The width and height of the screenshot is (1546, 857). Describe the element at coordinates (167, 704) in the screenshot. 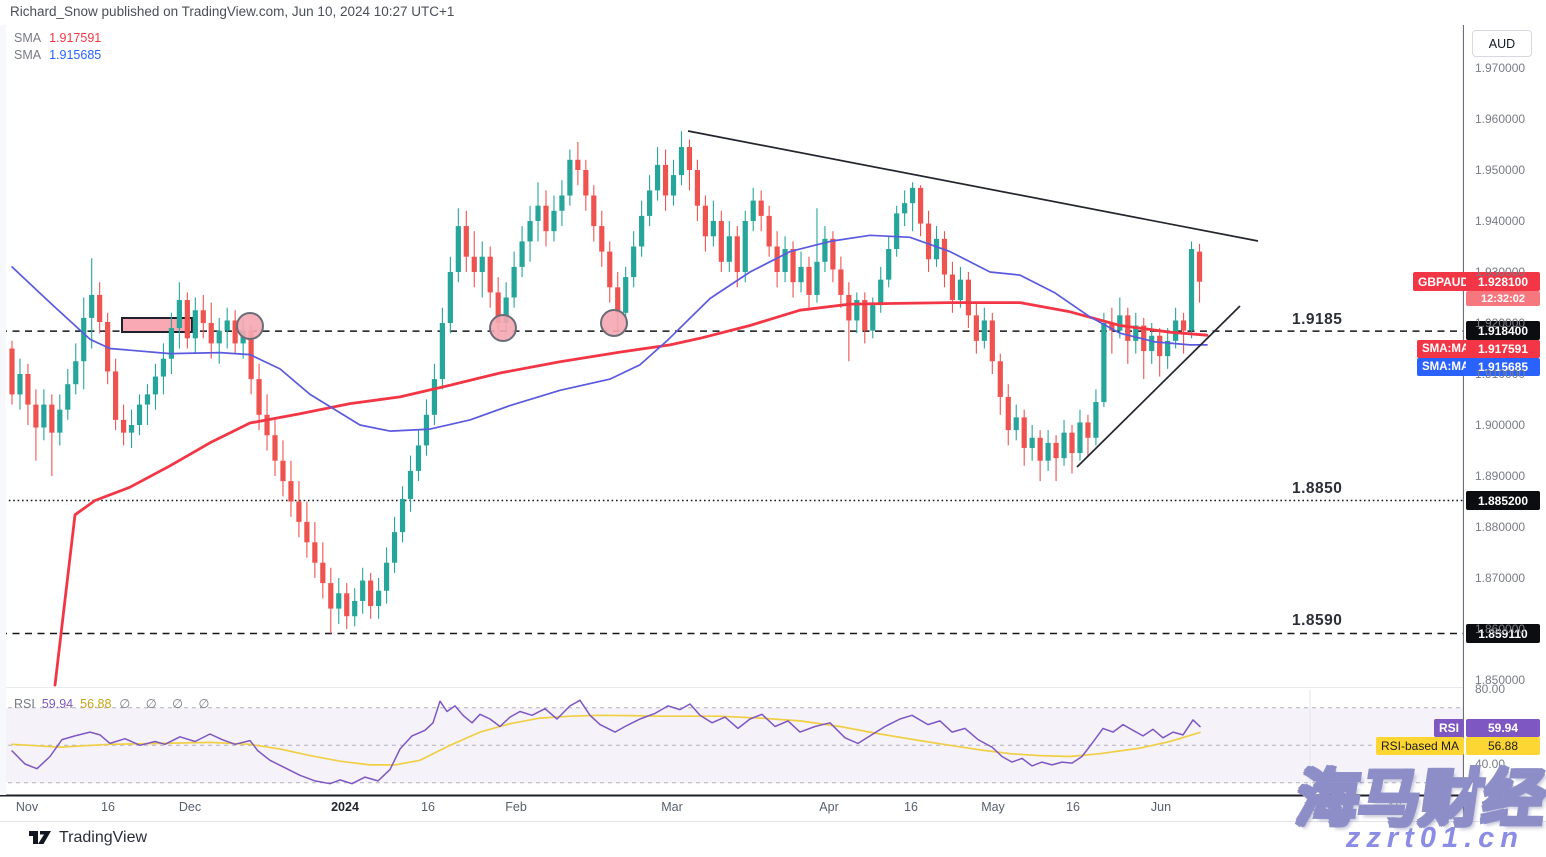

I see `rsi-null-values: ∅ ∅ ∅ ∅` at that location.